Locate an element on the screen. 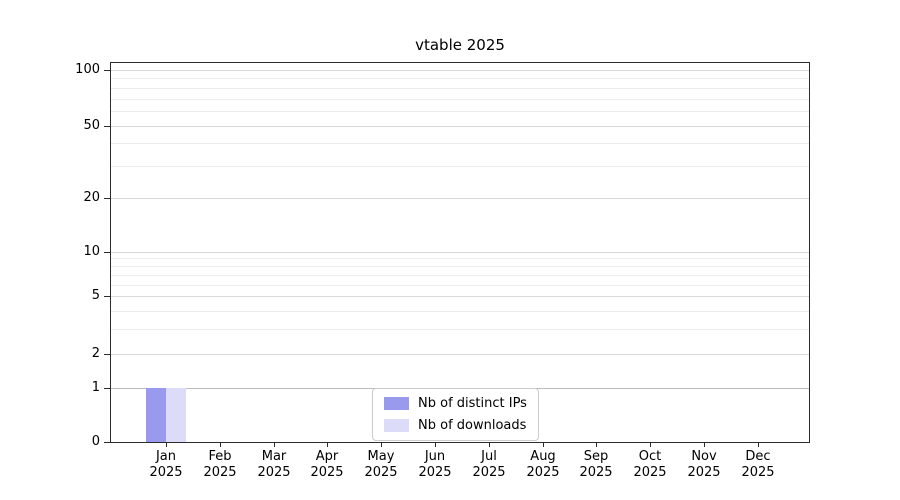 This screenshot has height=500, width=900. y-tick-label: 1 is located at coordinates (95, 387).